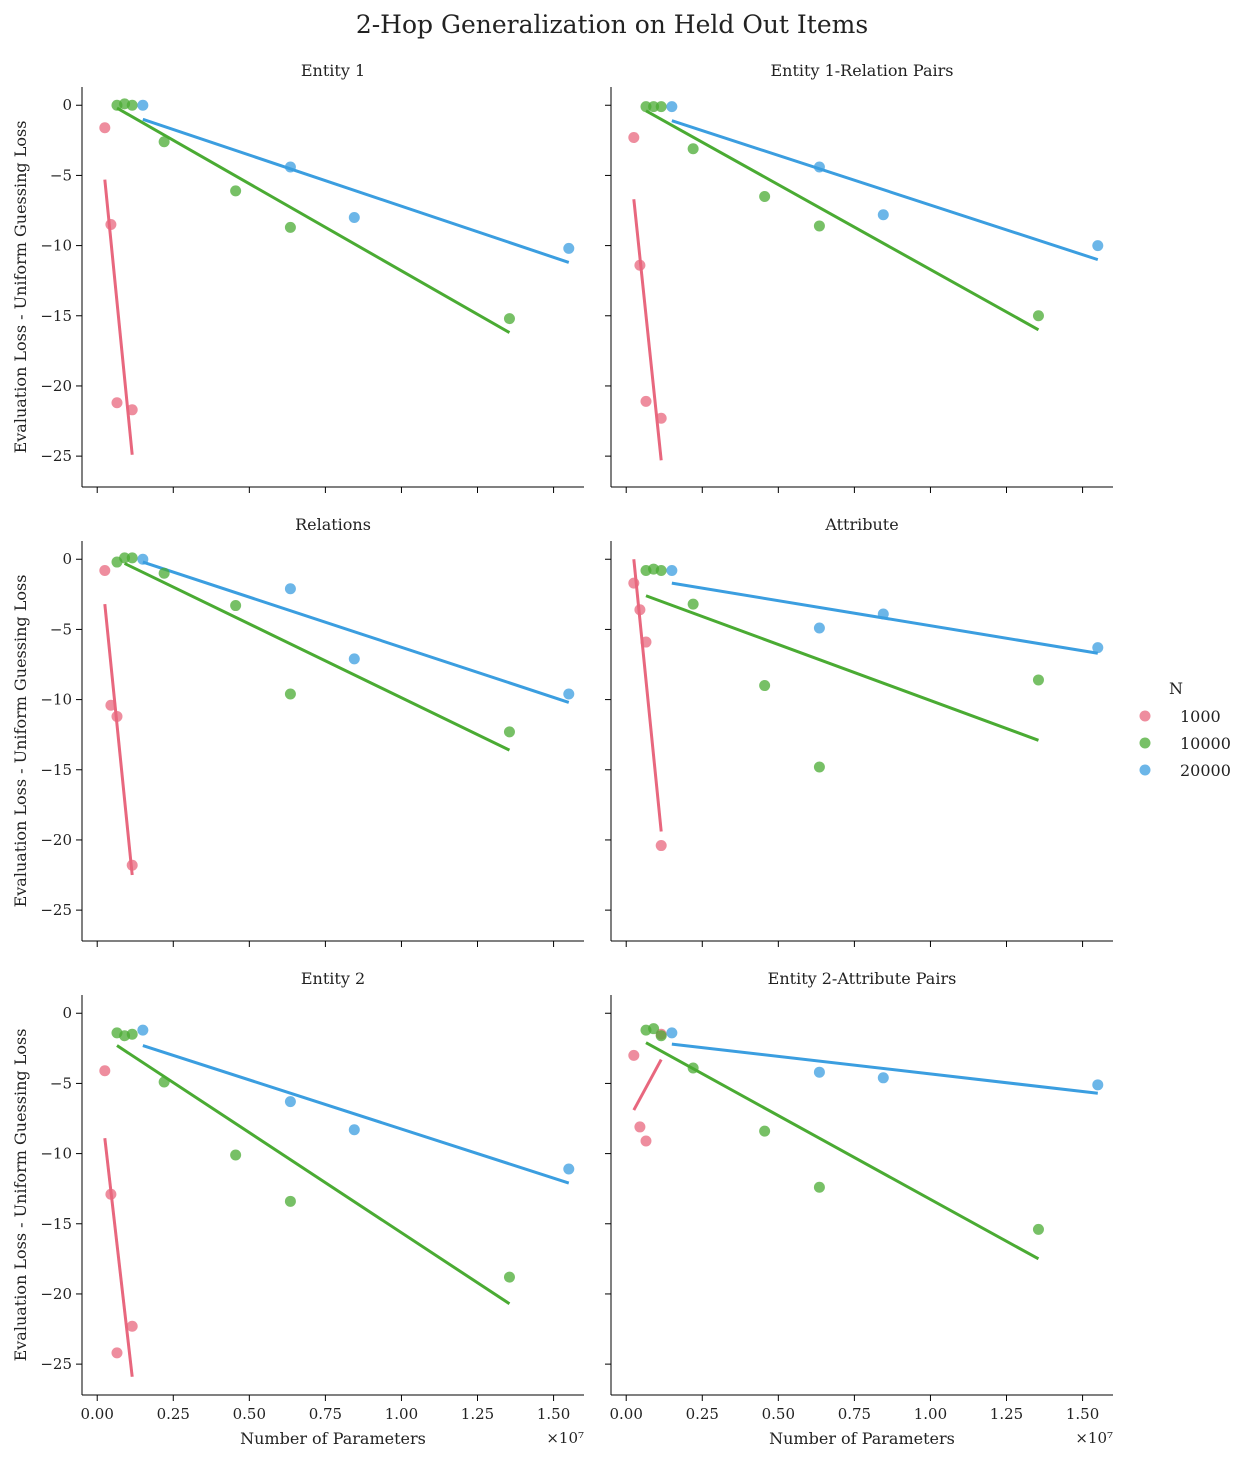 The height and width of the screenshot is (1460, 1246). I want to click on x-axis-label: Number of Parameters, so click(333, 1438).